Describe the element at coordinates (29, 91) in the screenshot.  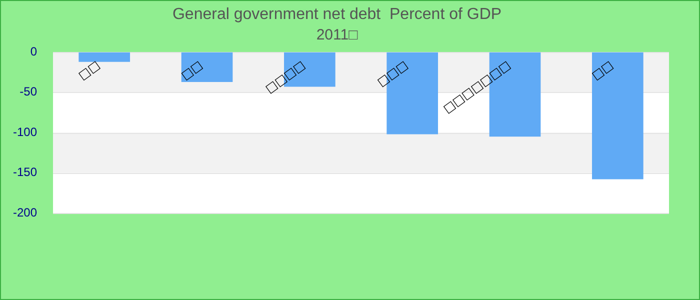
I see `y-tick-label: -50` at that location.